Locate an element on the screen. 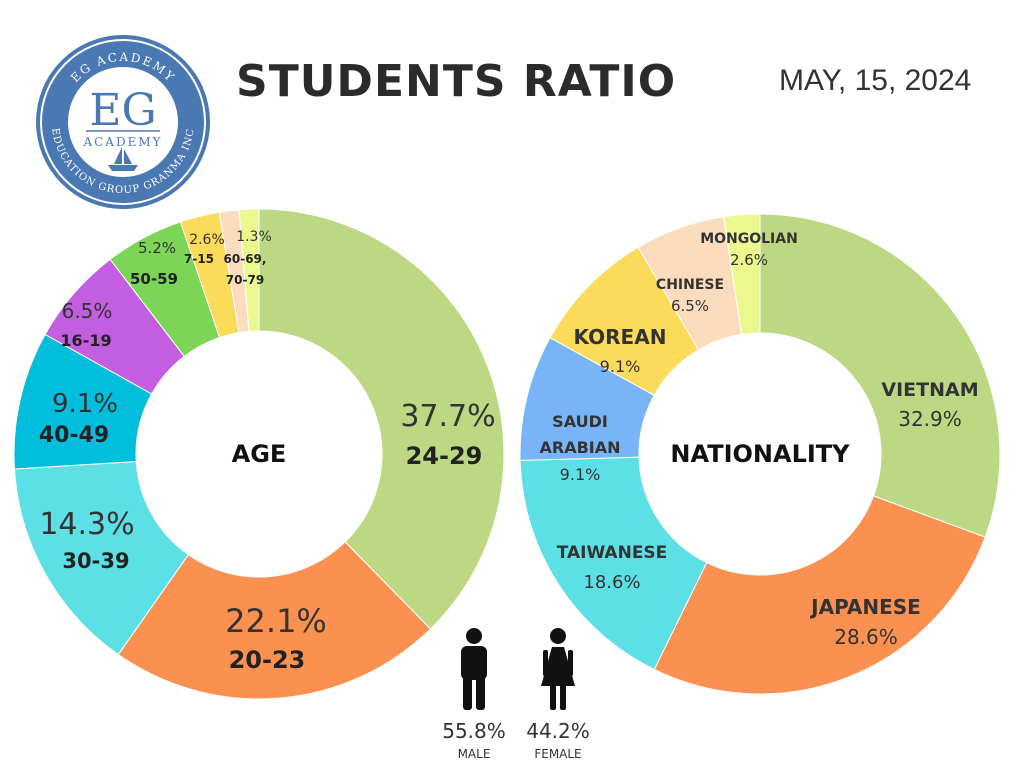  gender-ratio: 55.8% MALE 44.2% FEMALE is located at coordinates (516, 694).